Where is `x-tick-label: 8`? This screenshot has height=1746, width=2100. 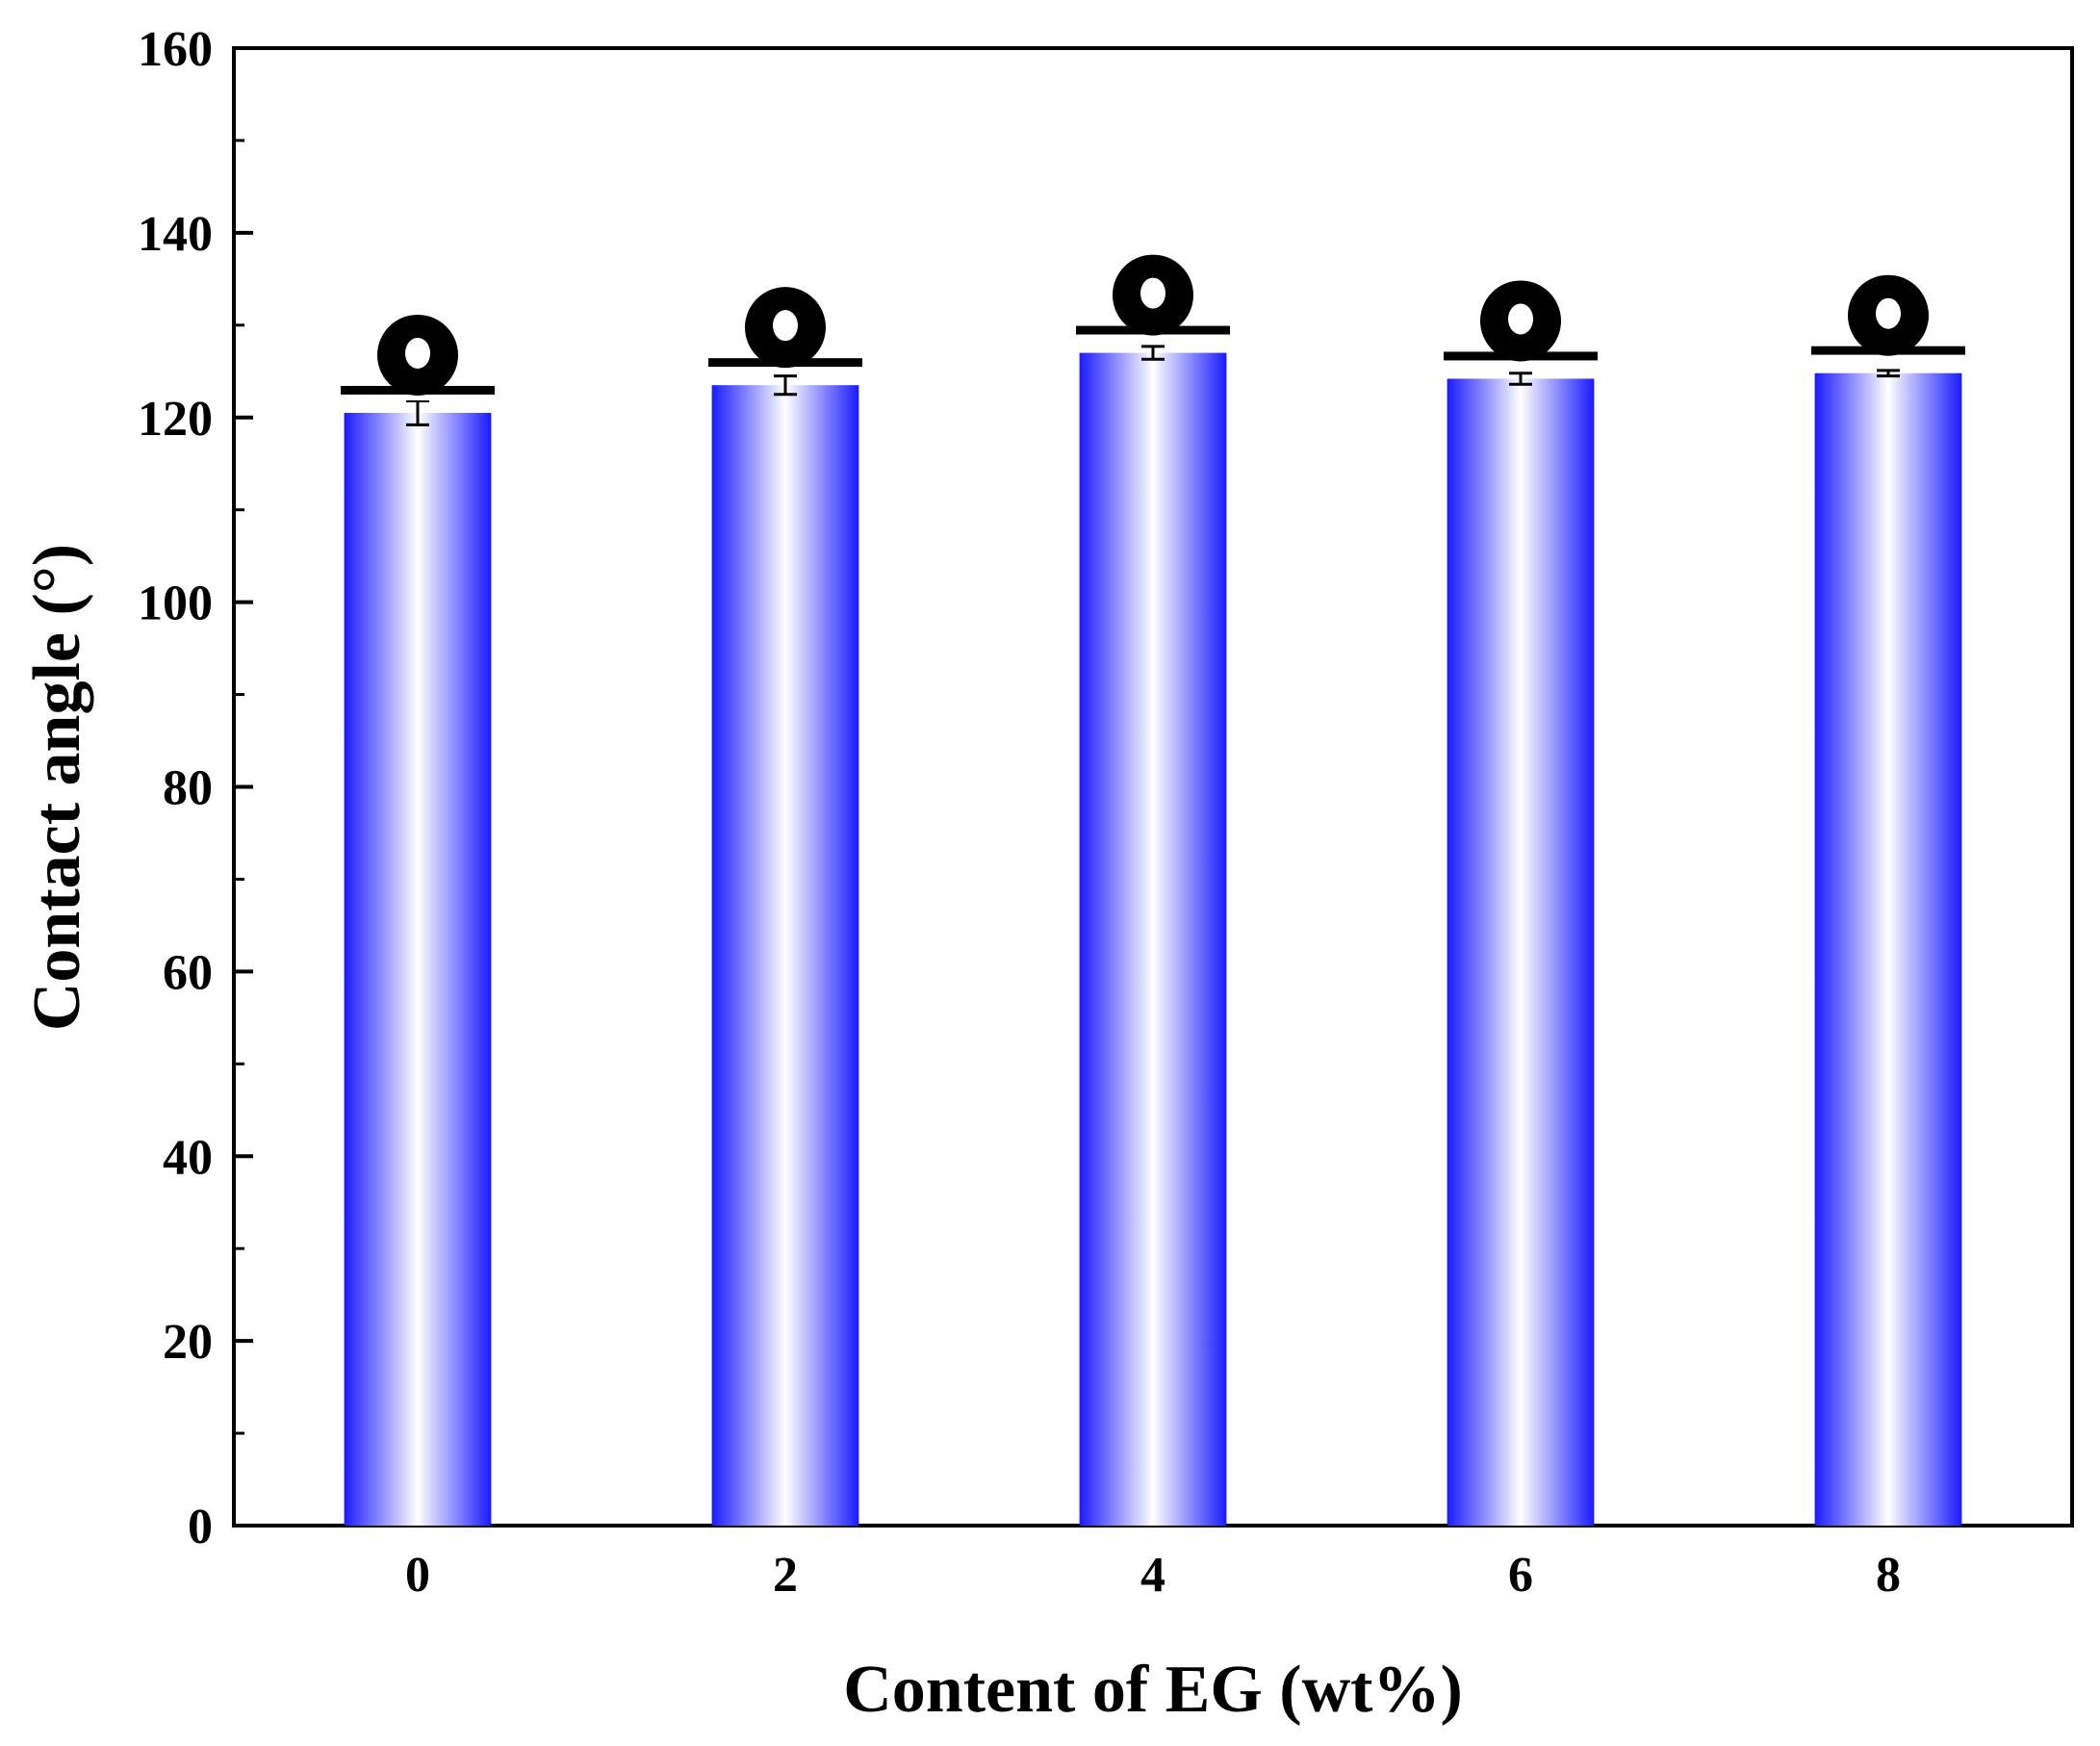 x-tick-label: 8 is located at coordinates (1888, 1575).